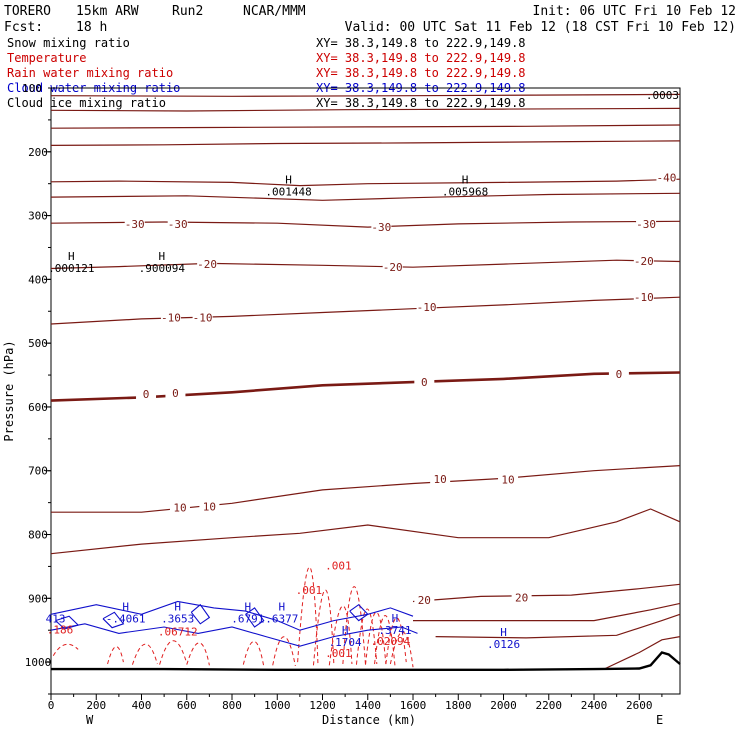 Image resolution: width=740 pixels, height=740 pixels. What do you see at coordinates (178, 631) in the screenshot?
I see `rain-label: .06712` at bounding box center [178, 631].